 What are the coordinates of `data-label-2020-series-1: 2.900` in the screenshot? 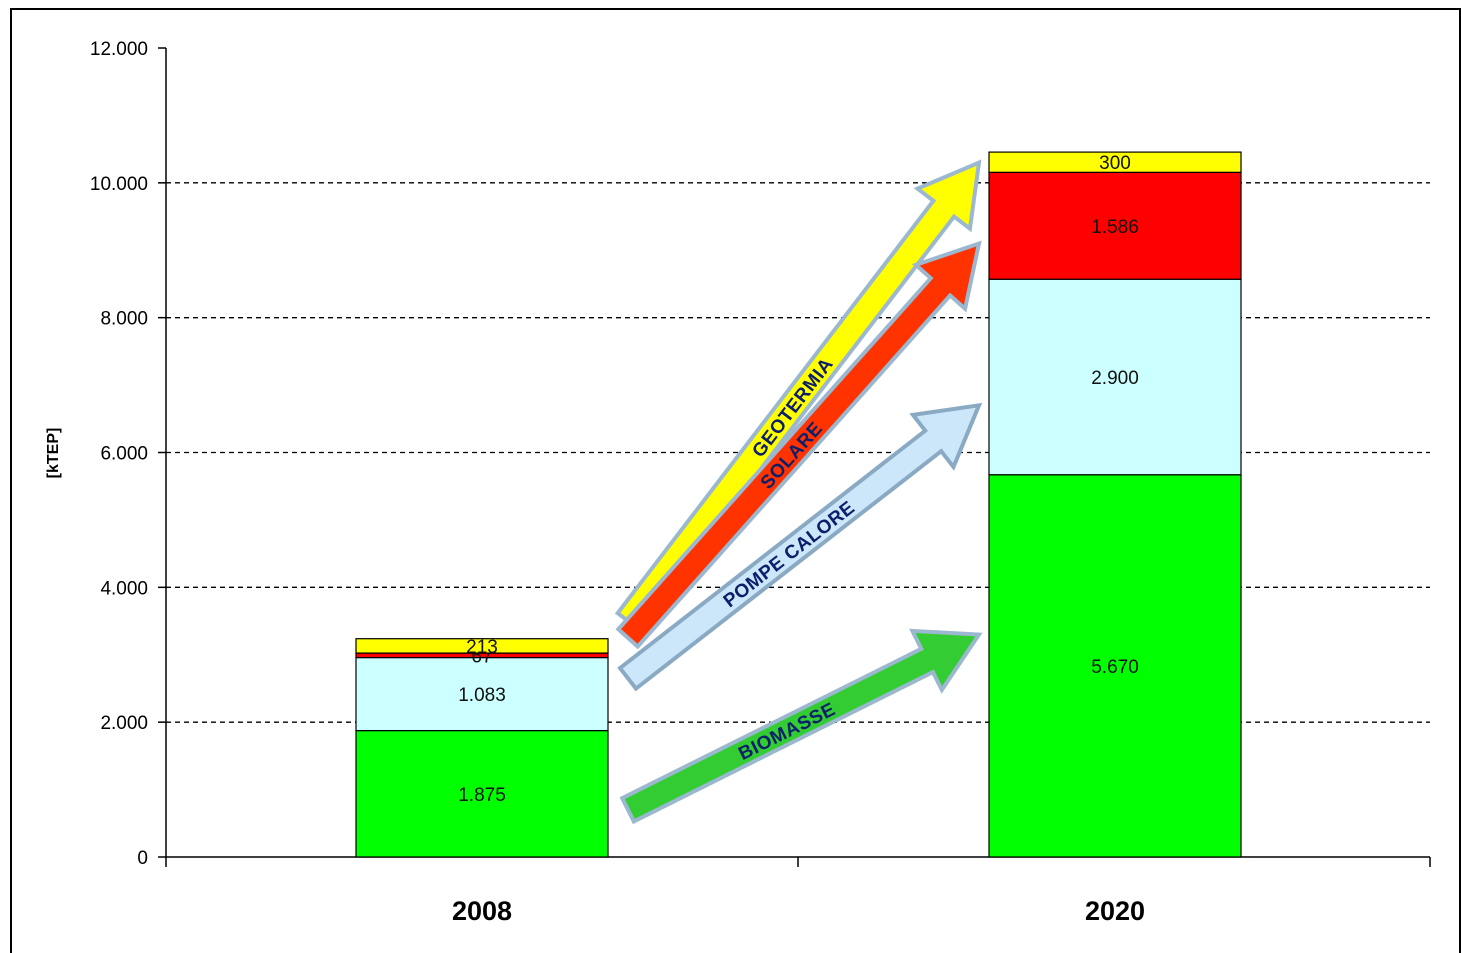 It's located at (1115, 378).